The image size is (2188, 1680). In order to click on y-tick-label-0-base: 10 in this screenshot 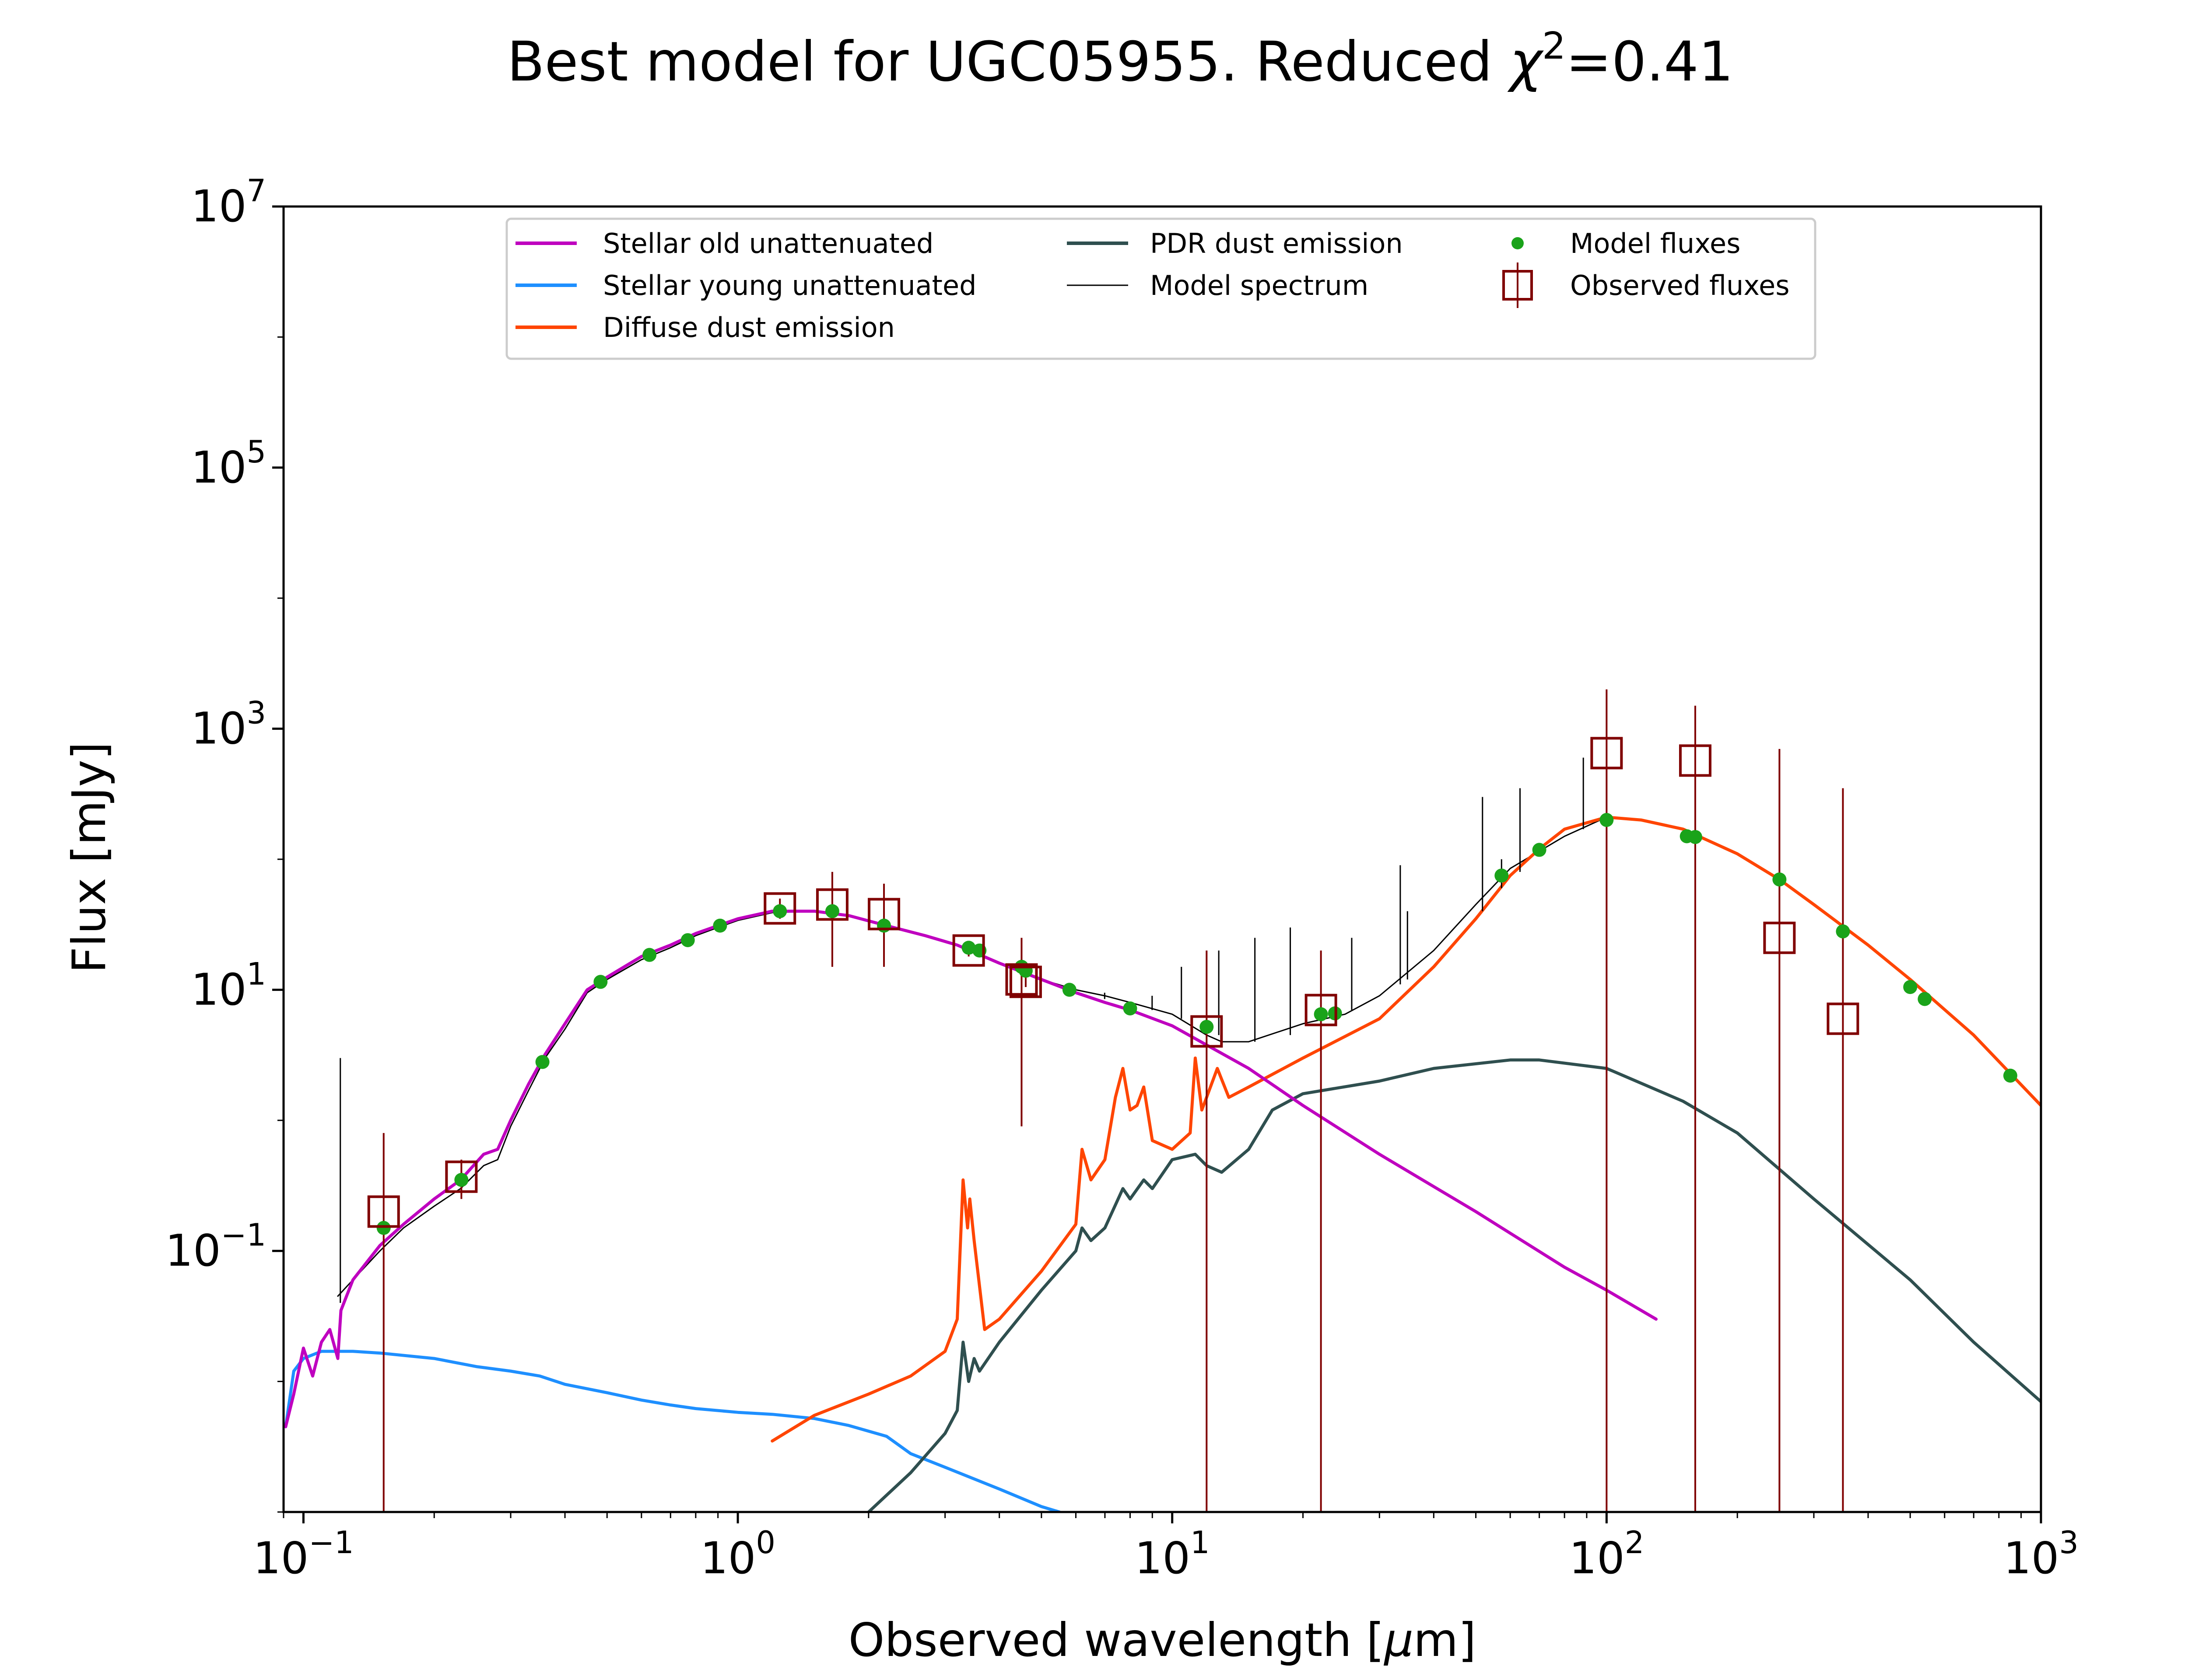, I will do `click(193, 1250)`.